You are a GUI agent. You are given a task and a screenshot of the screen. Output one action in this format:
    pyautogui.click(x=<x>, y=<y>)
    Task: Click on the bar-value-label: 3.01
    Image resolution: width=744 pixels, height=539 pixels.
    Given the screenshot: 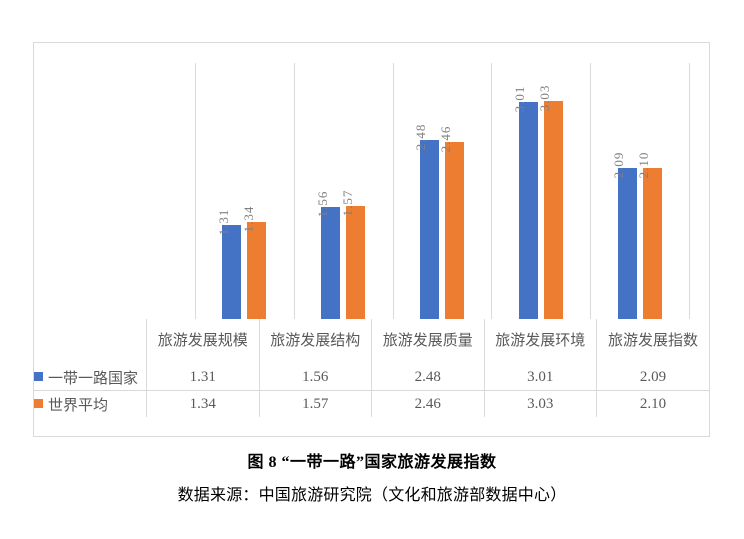 What is the action you would take?
    pyautogui.click(x=520, y=99)
    